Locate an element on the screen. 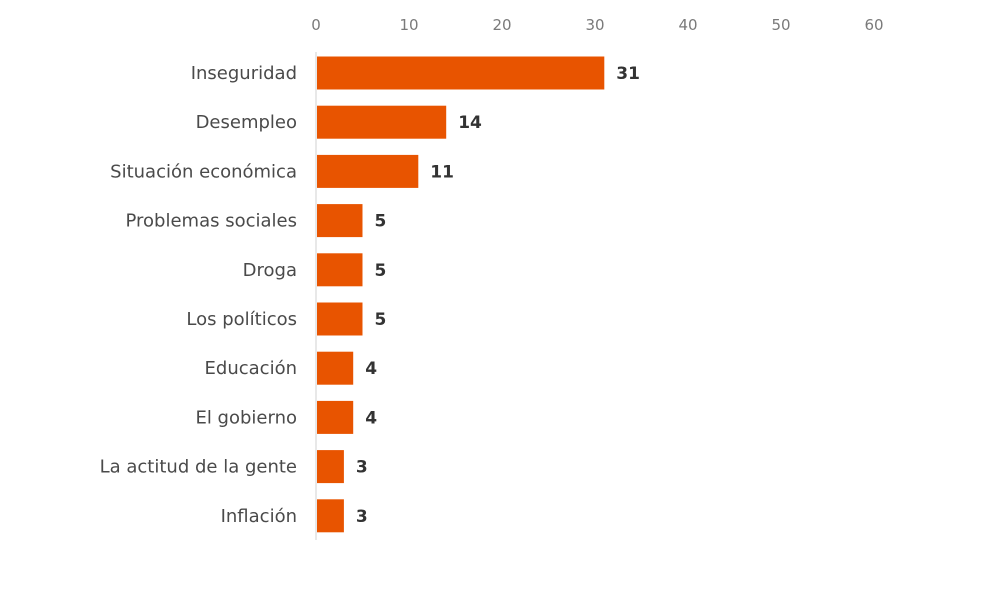  x-tick-label: 50 is located at coordinates (780, 25).